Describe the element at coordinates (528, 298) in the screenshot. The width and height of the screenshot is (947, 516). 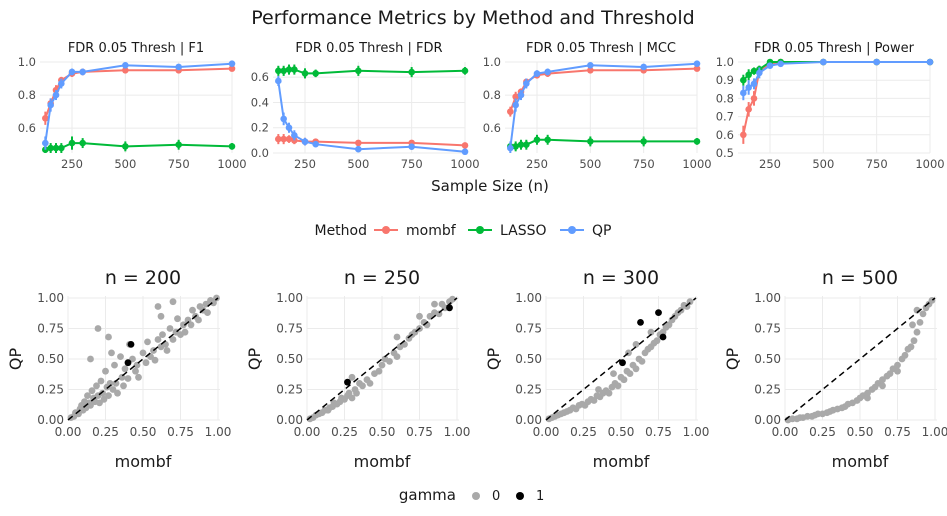
I see `y-tick-label: 1.00` at that location.